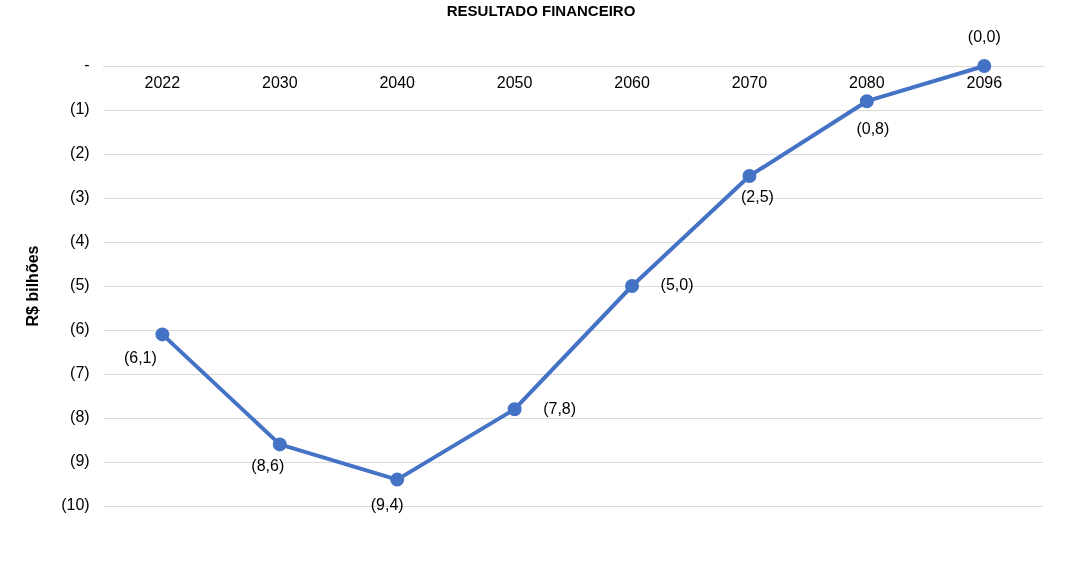 Image resolution: width=1083 pixels, height=562 pixels. Describe the element at coordinates (867, 83) in the screenshot. I see `x-tick-label: 2080` at that location.